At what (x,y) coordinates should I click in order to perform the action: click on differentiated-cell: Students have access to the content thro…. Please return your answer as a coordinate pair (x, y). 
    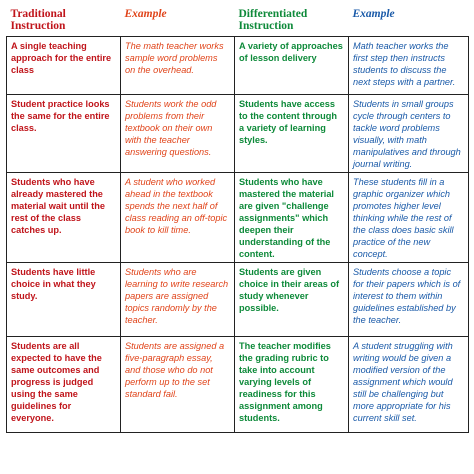
    Looking at the image, I should click on (291, 133).